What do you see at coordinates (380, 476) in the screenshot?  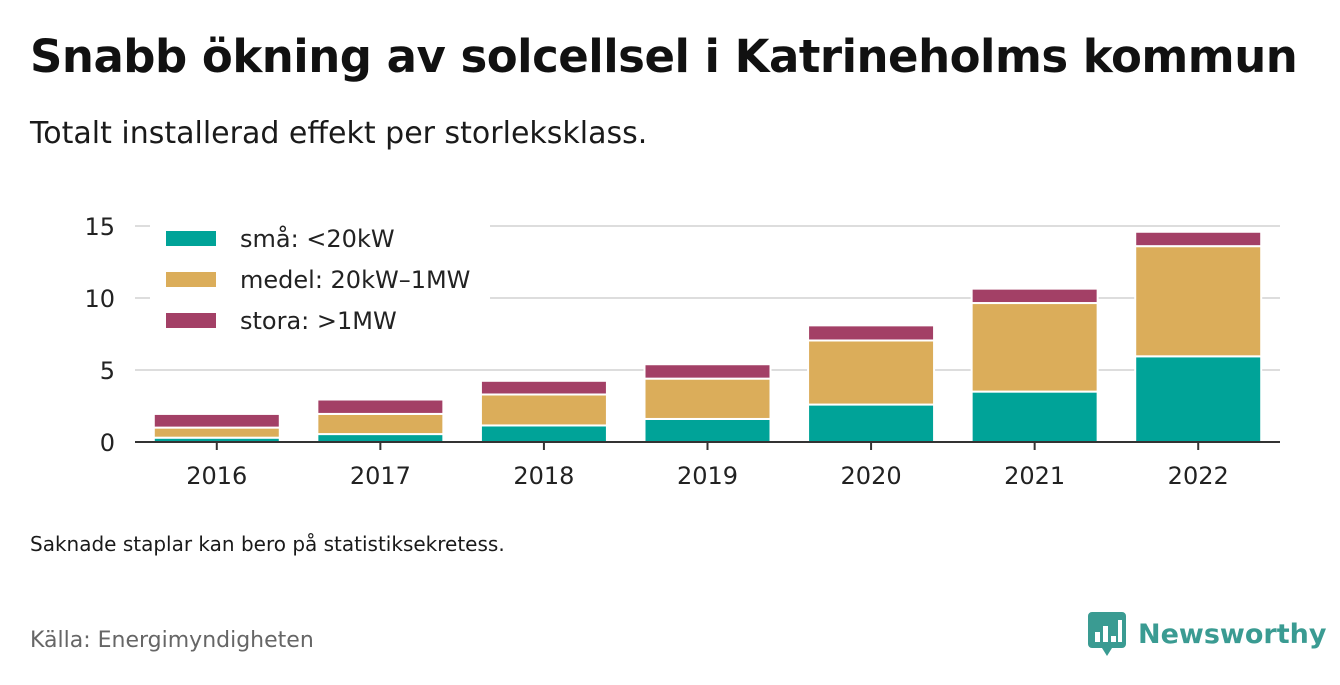 I see `x-tick-label: 2017` at bounding box center [380, 476].